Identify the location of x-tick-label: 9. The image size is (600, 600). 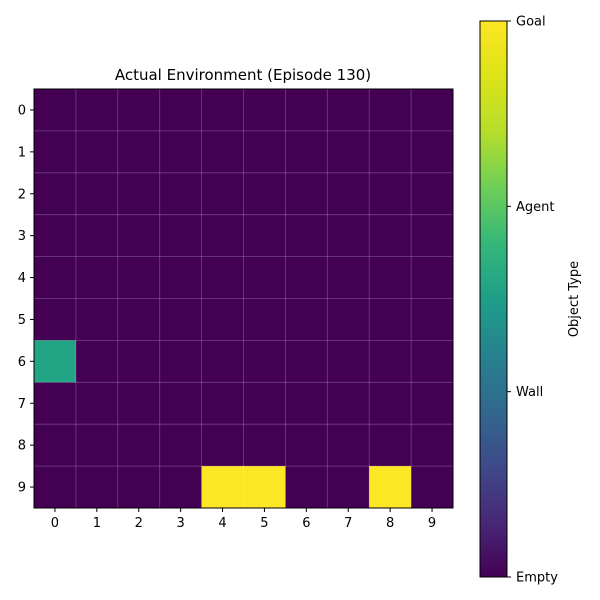
(432, 523).